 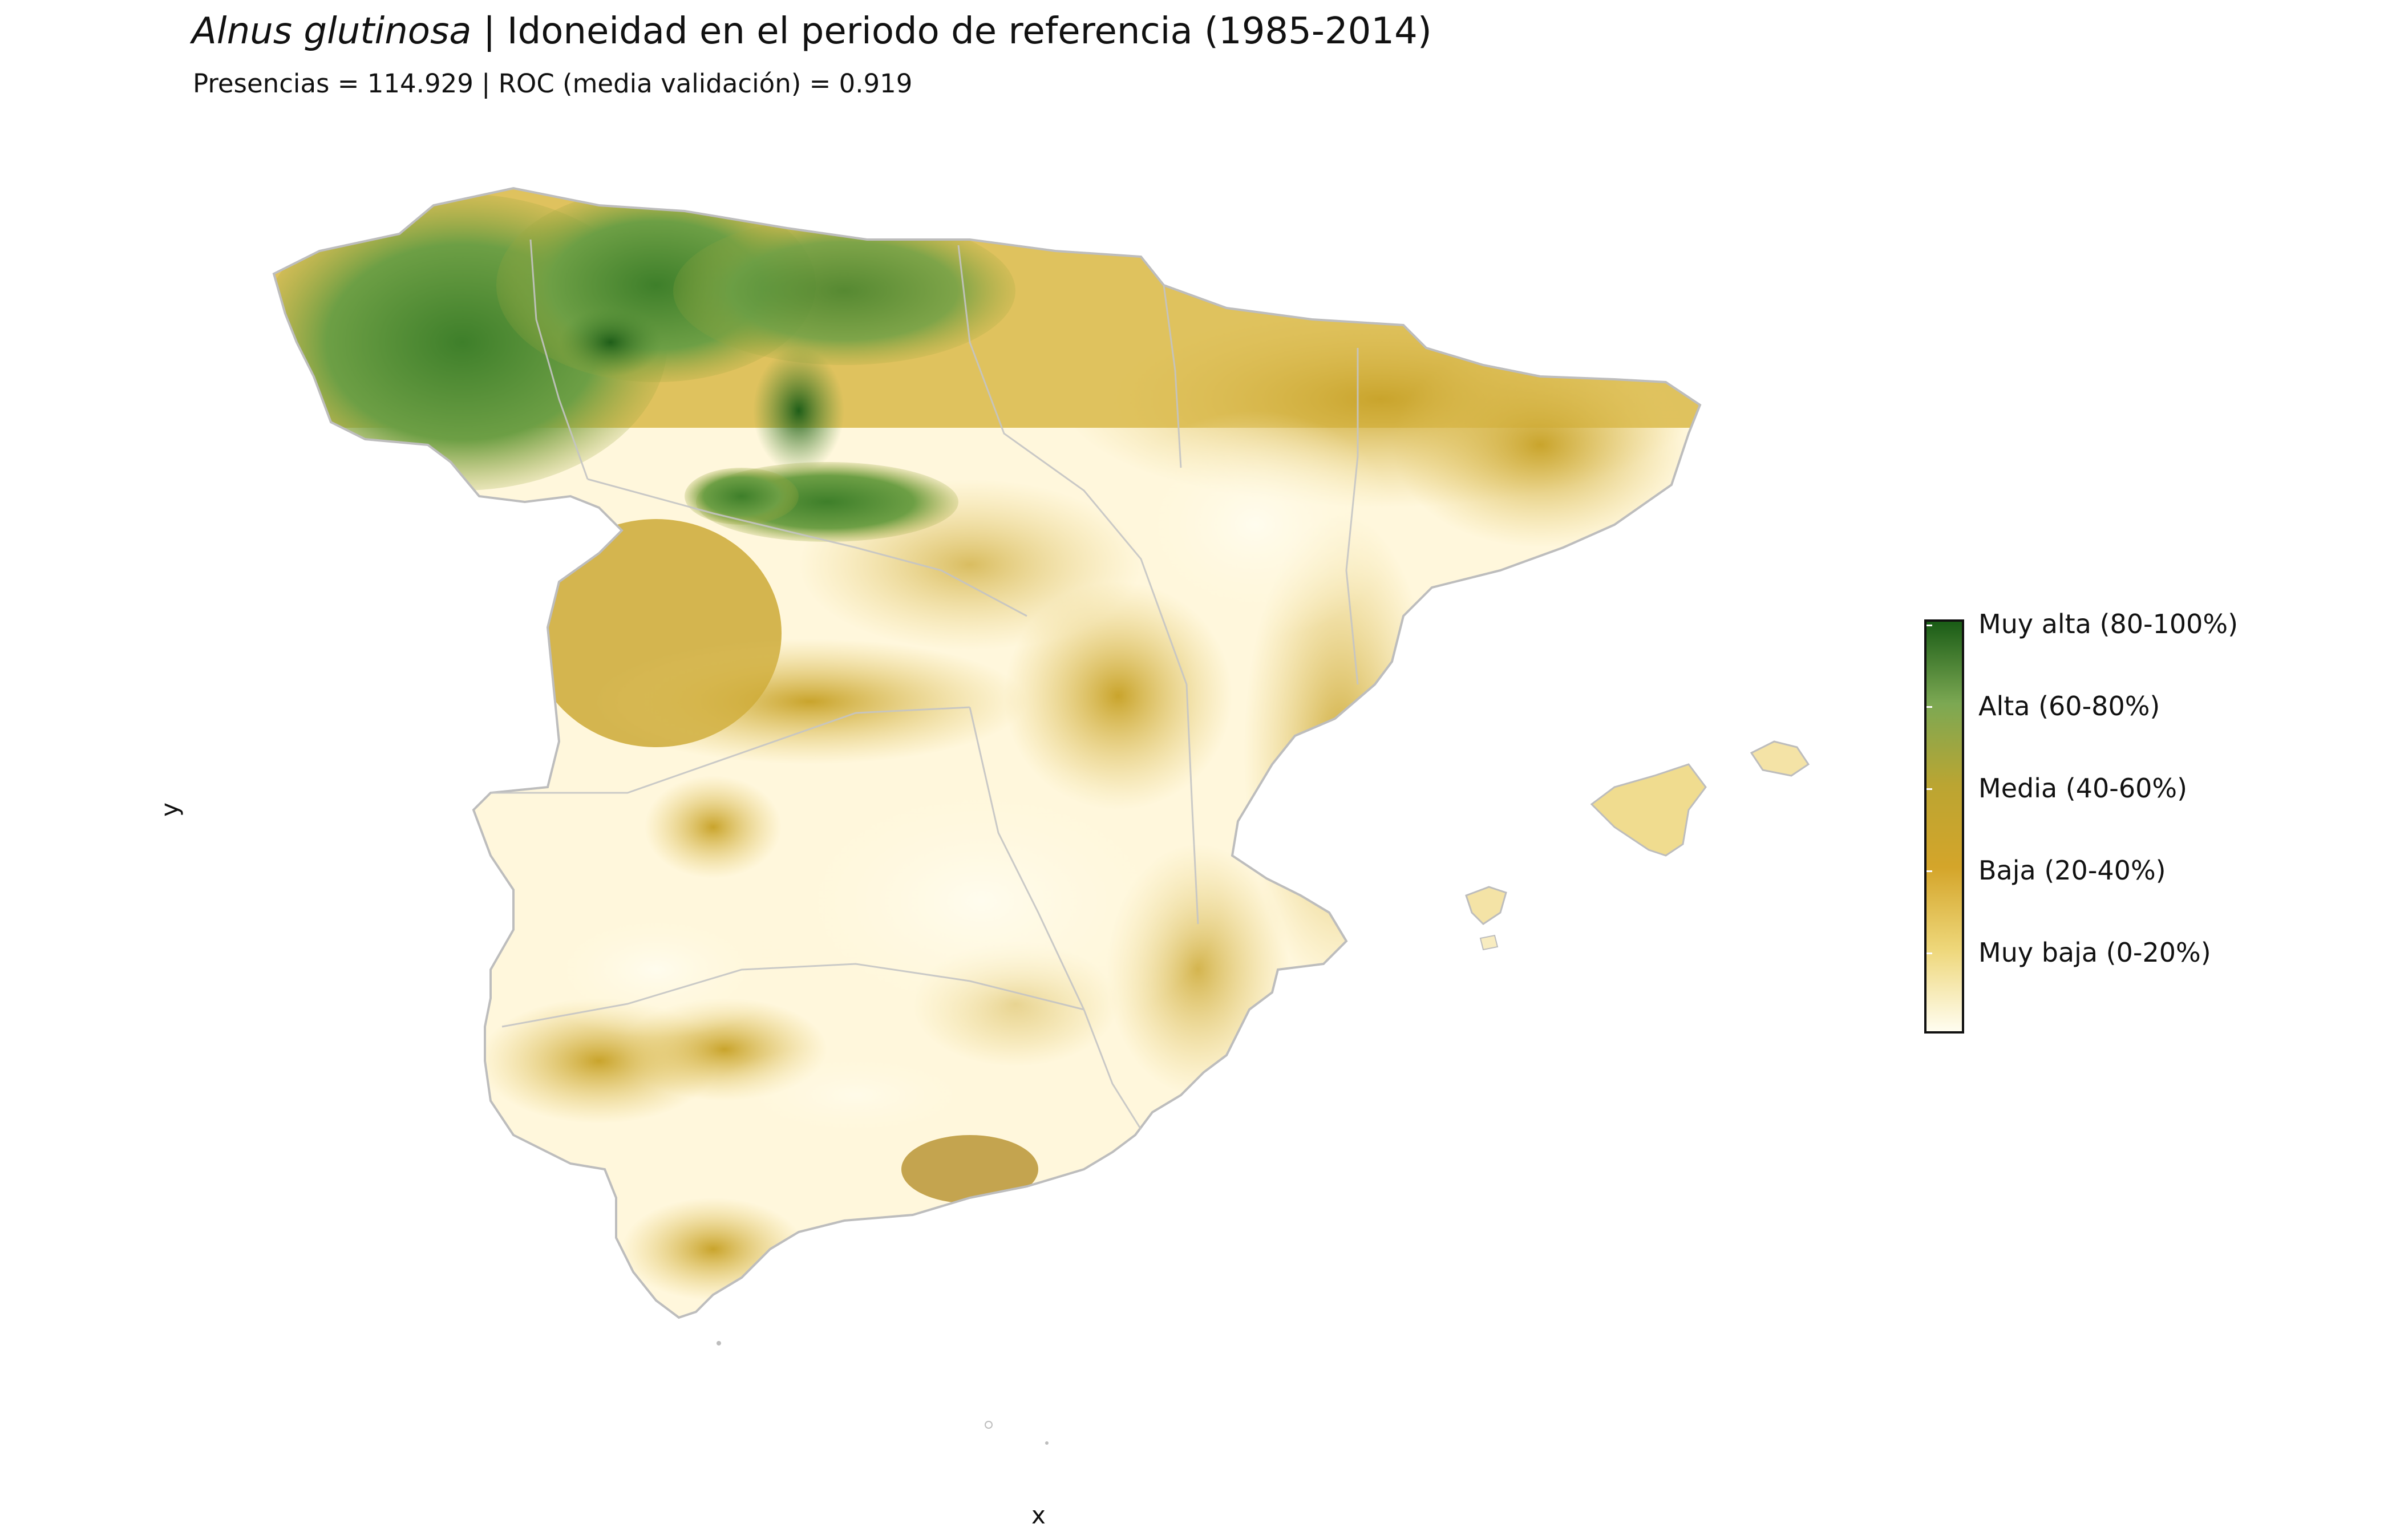 I want to click on legend-label-muy-baja: Muy baja (0-20%), so click(x=2094, y=953).